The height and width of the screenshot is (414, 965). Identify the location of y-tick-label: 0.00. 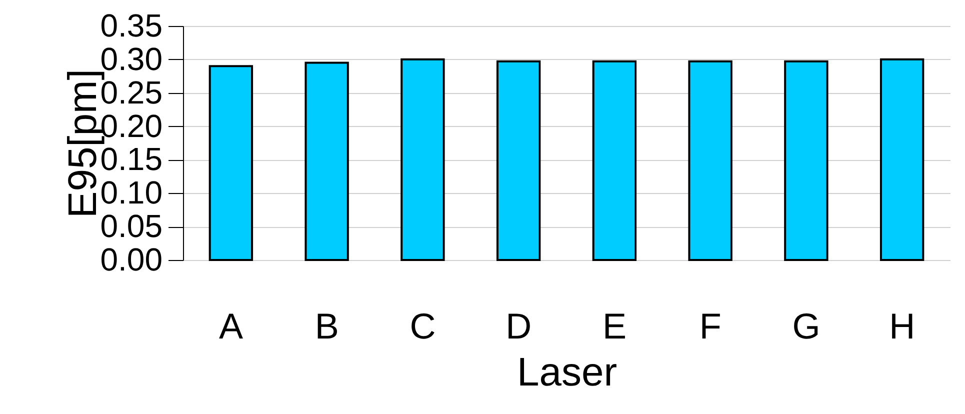
(131, 260).